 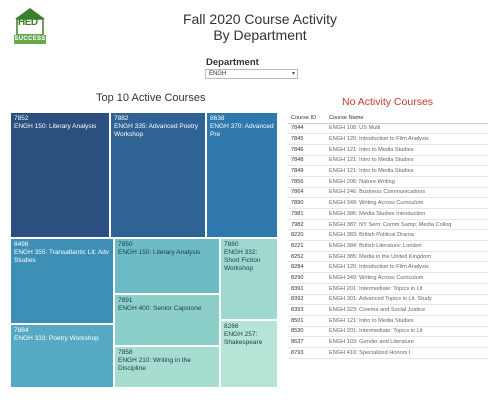 I want to click on treemap-tile: 7884 ENGH 333: Poetry Workshop, so click(x=62, y=356).